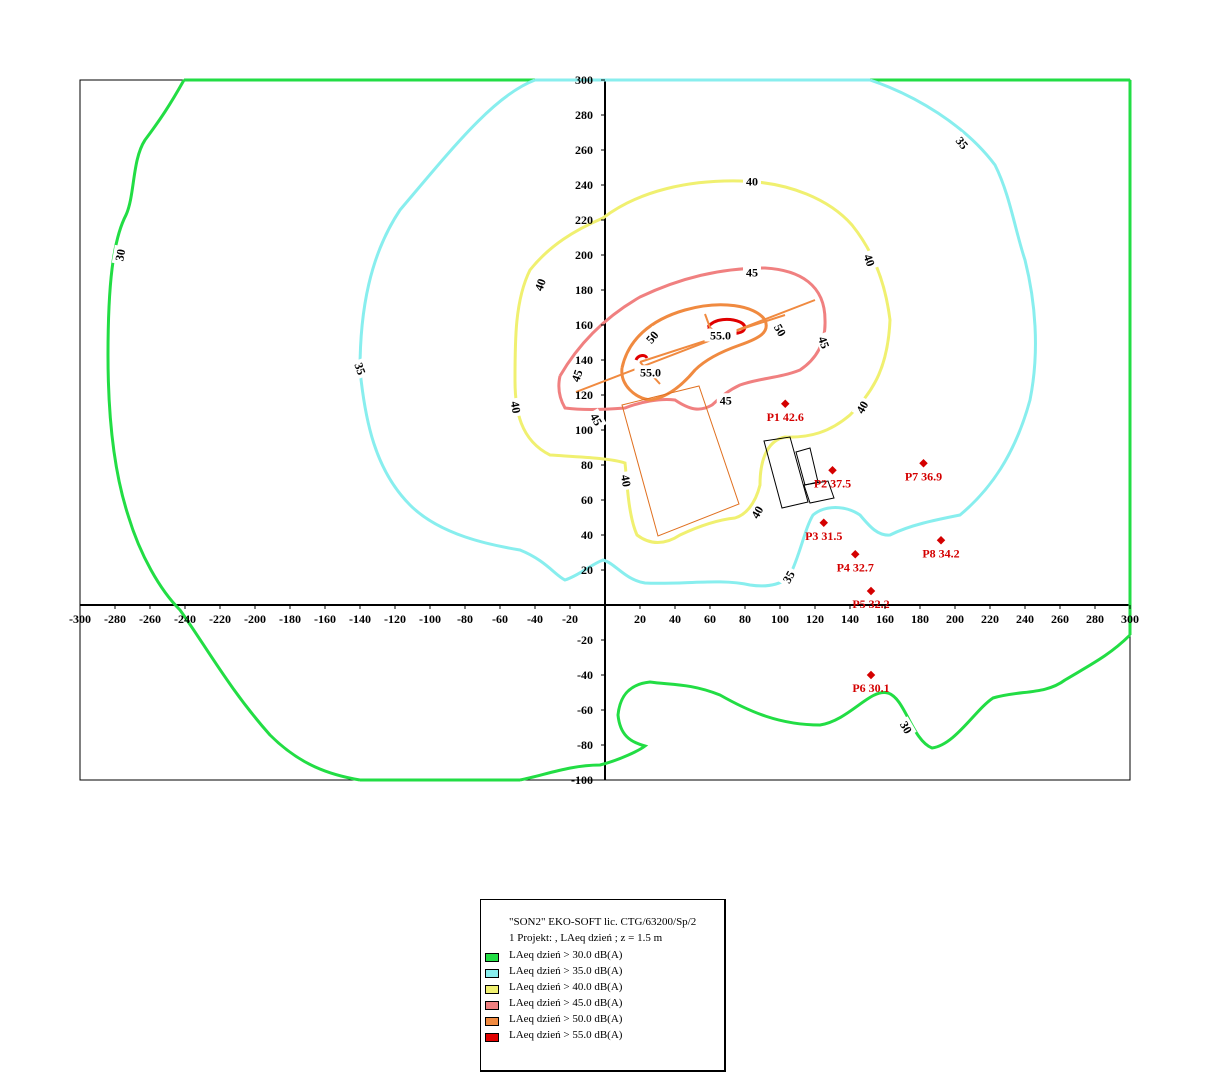 The width and height of the screenshot is (1210, 1092). I want to click on receiver-p2: P2 37.5, so click(832, 478).